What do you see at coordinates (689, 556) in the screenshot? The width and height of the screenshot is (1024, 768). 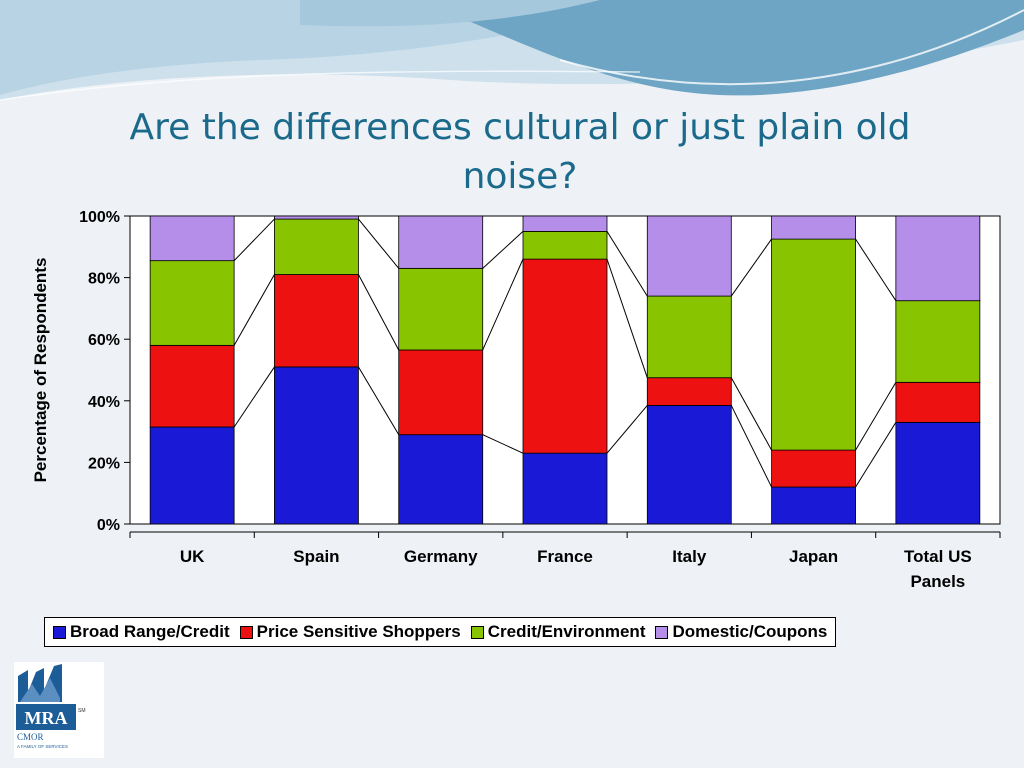 I see `x-tick-label: Italy` at bounding box center [689, 556].